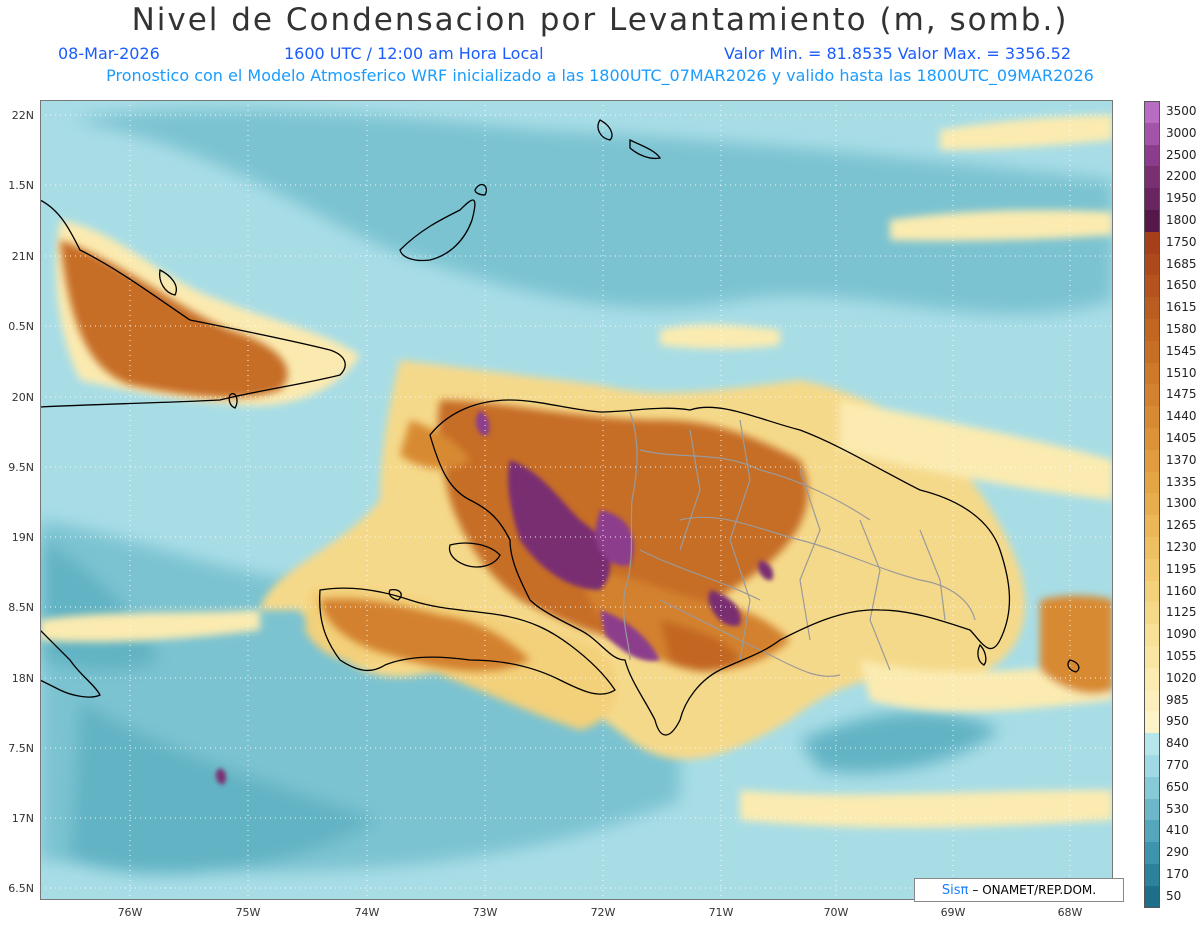  I want to click on lon-label: 69W, so click(953, 912).